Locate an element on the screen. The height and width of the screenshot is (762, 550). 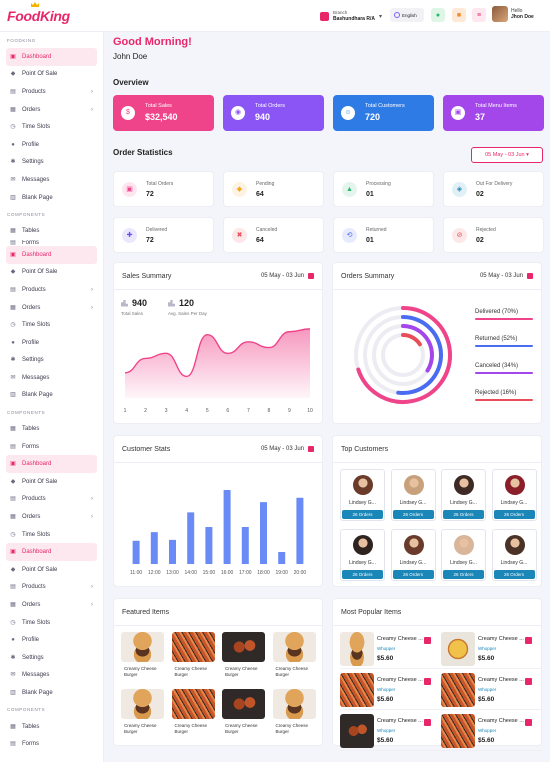
pos-button: ● is located at coordinates (438, 15).